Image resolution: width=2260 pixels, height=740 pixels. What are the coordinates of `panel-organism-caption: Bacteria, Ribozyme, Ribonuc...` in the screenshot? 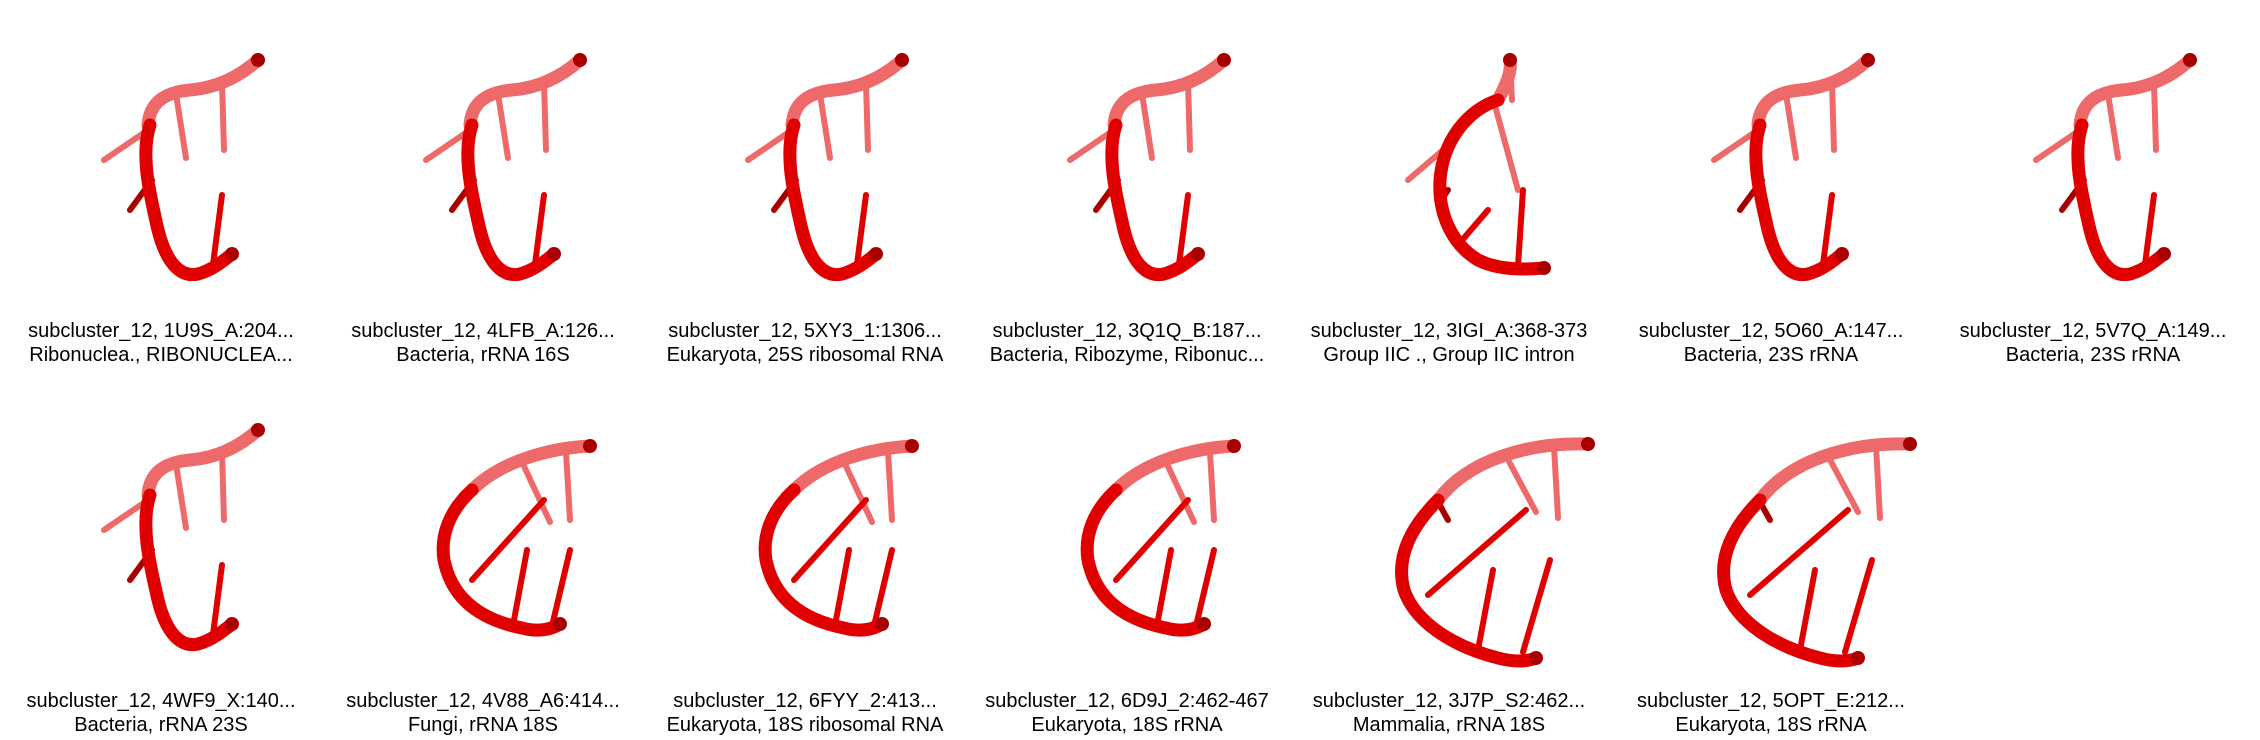 It's located at (1127, 355).